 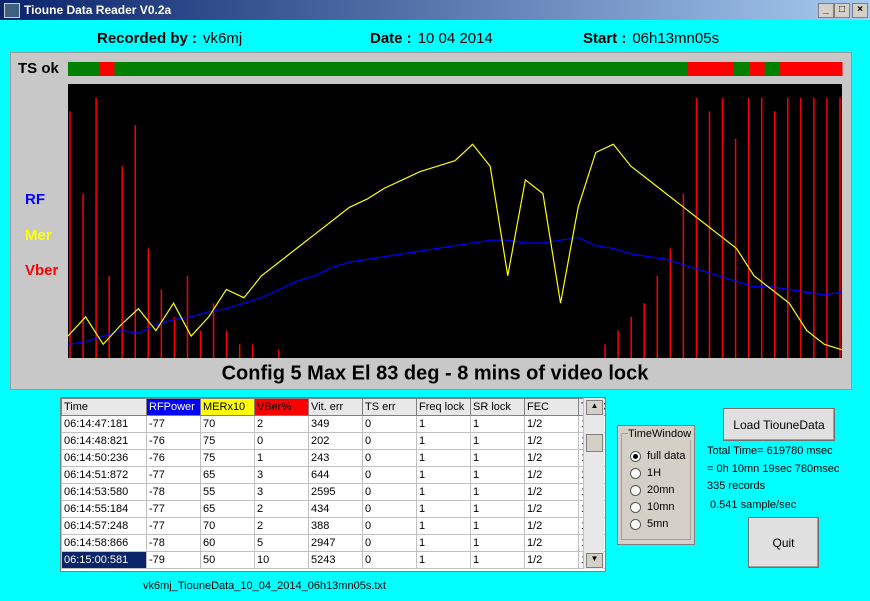 I want to click on ts-label: TS ok, so click(x=38, y=68).